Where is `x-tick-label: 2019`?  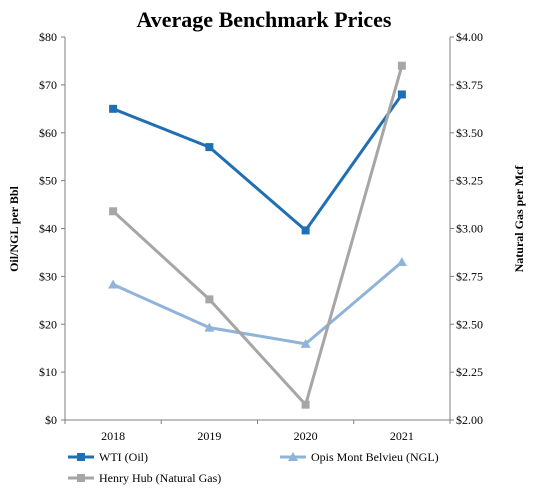
x-tick-label: 2019 is located at coordinates (209, 436).